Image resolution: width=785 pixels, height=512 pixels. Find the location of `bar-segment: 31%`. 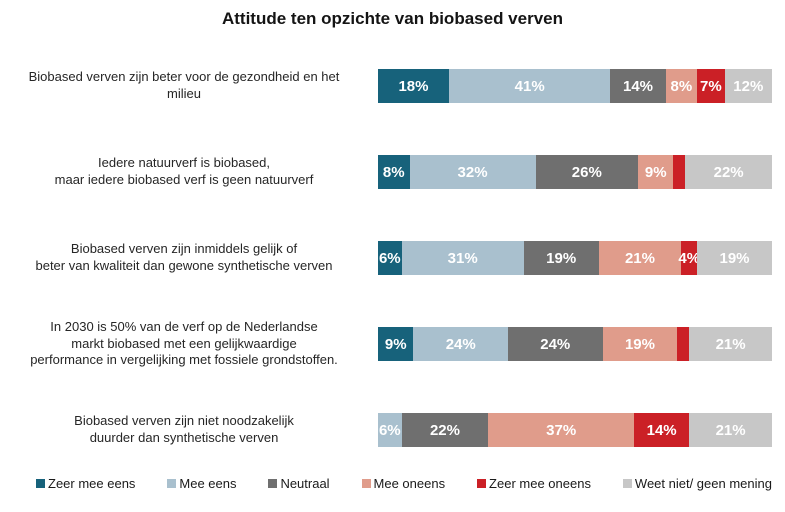

bar-segment: 31% is located at coordinates (462, 258).